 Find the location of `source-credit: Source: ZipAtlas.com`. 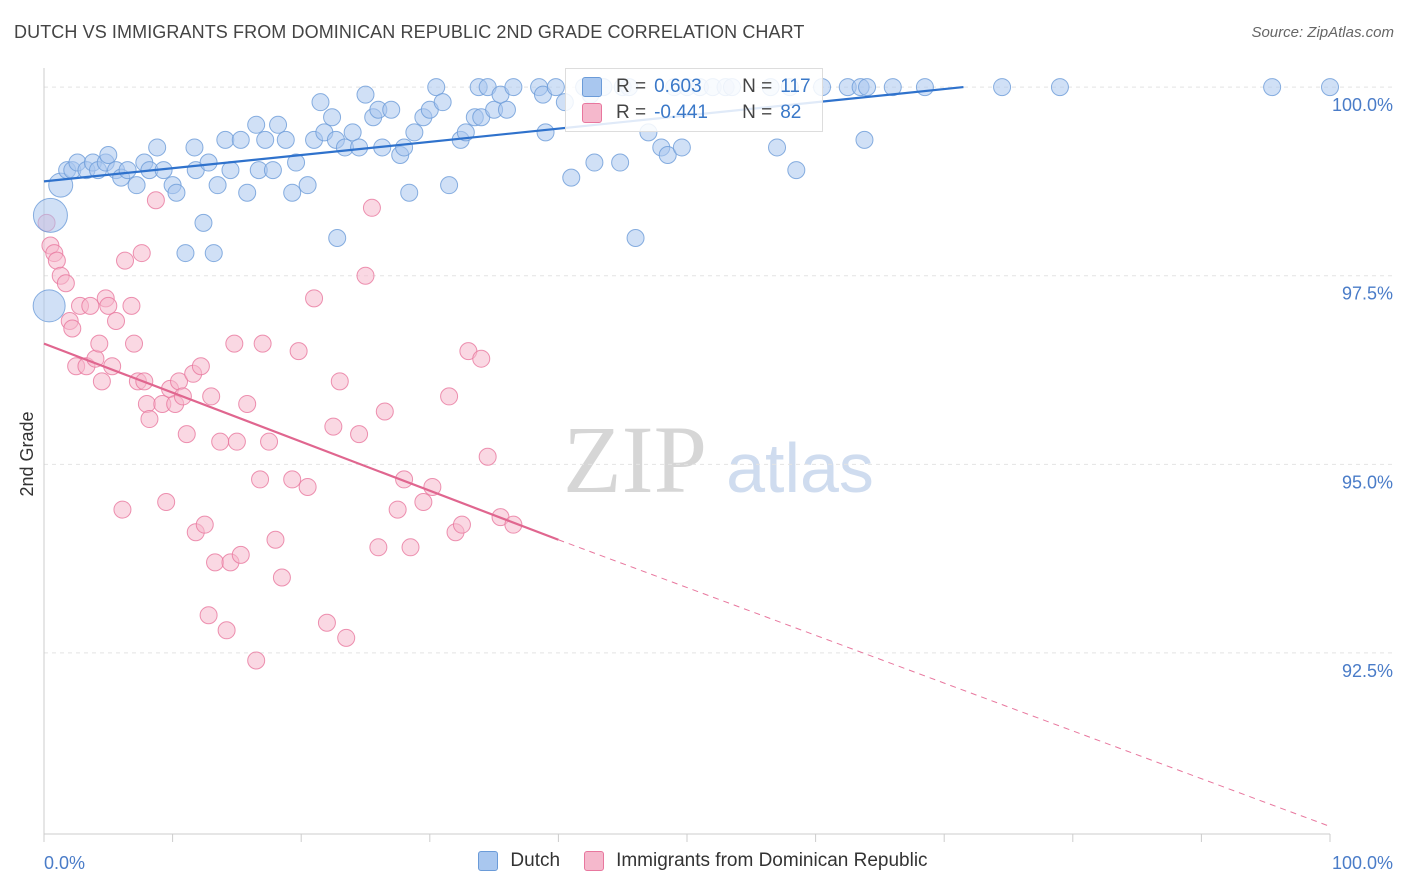

source-credit: Source: ZipAtlas.com is located at coordinates (1322, 32).